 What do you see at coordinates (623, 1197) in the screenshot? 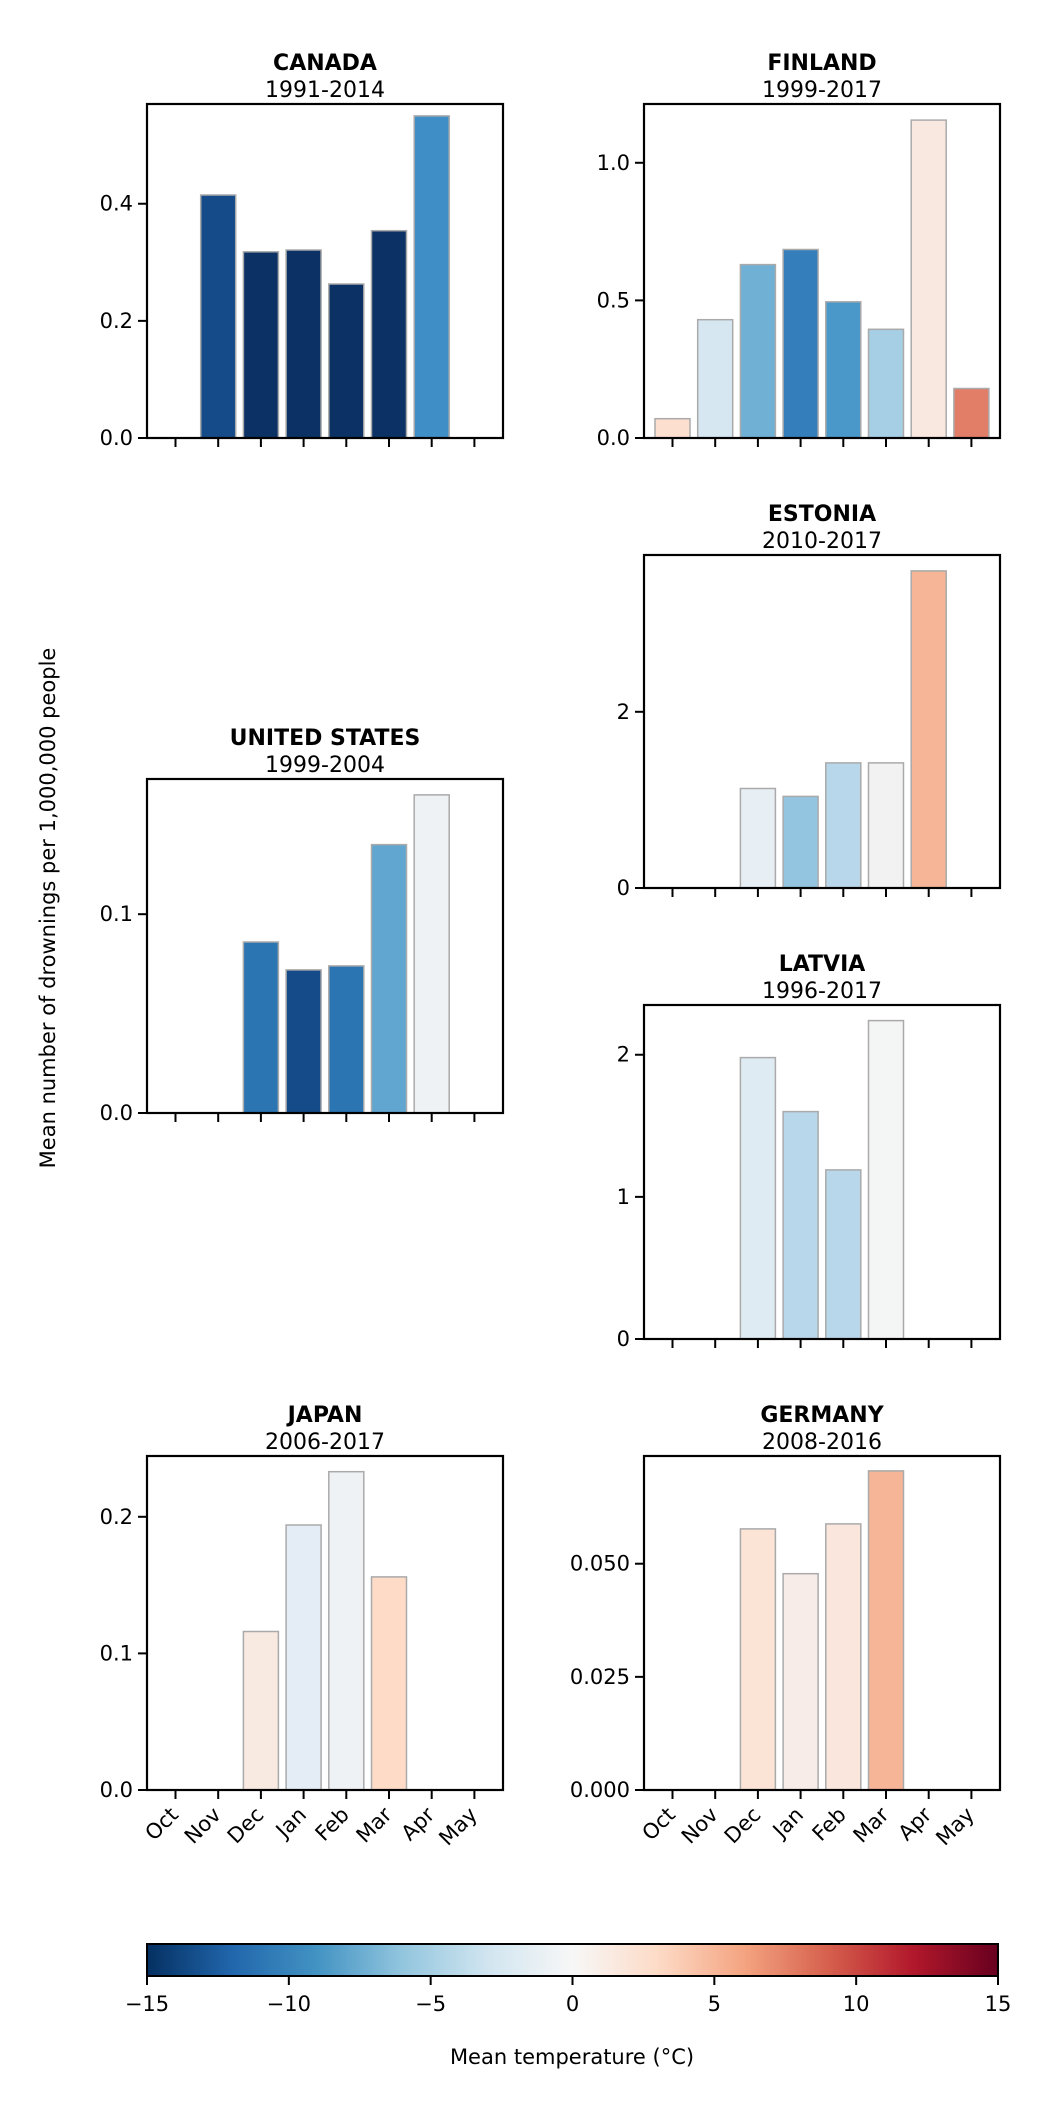
I see `y-tick-label: 1` at bounding box center [623, 1197].